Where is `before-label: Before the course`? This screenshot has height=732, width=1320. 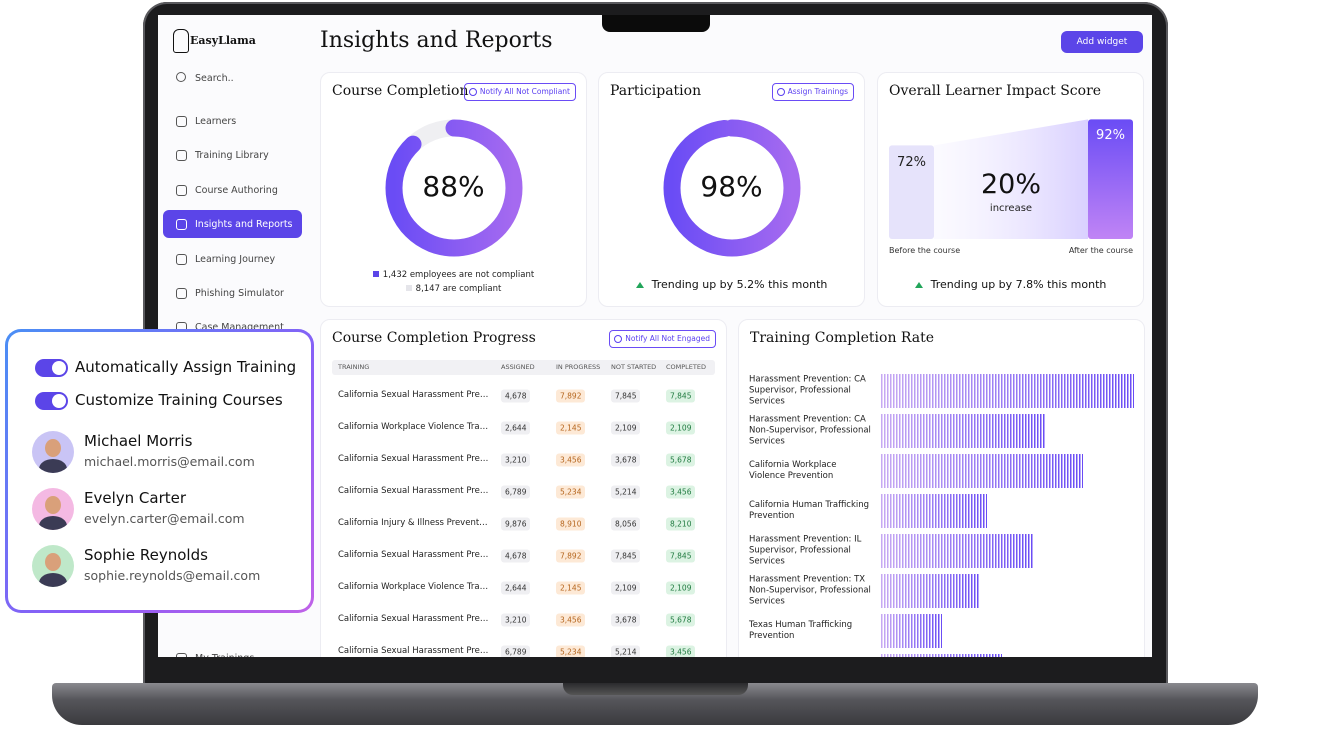 before-label: Before the course is located at coordinates (925, 250).